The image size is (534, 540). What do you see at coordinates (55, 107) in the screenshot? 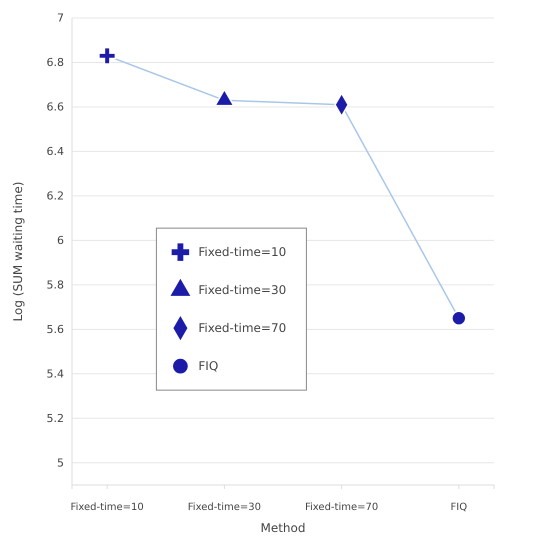
I see `y-tick-label: 6.6` at bounding box center [55, 107].